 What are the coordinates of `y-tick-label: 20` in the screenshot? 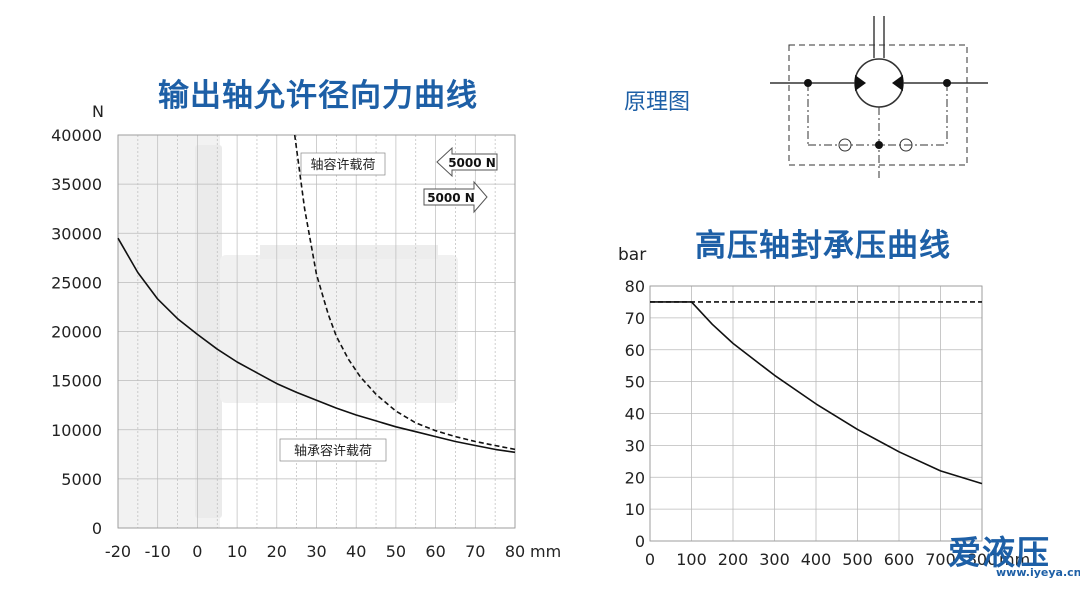 It's located at (635, 477).